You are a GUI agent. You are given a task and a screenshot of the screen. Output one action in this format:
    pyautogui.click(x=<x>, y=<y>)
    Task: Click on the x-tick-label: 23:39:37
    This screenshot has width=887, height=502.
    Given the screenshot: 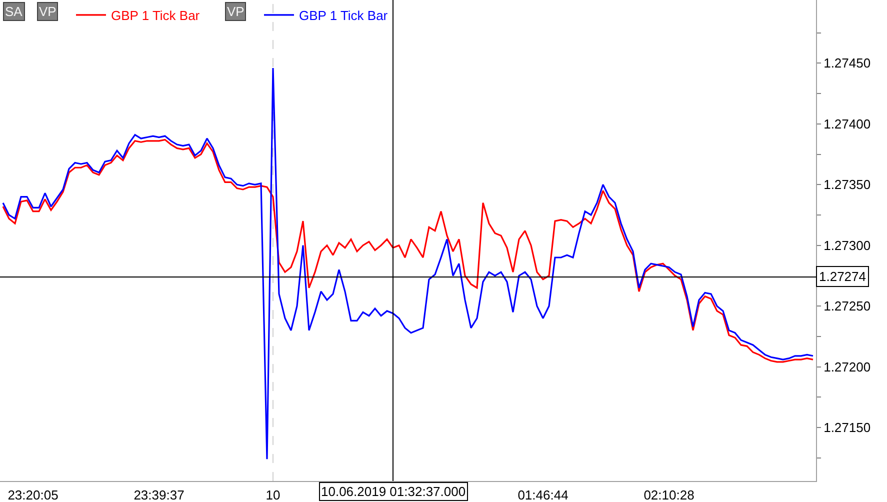 What is the action you would take?
    pyautogui.click(x=159, y=495)
    